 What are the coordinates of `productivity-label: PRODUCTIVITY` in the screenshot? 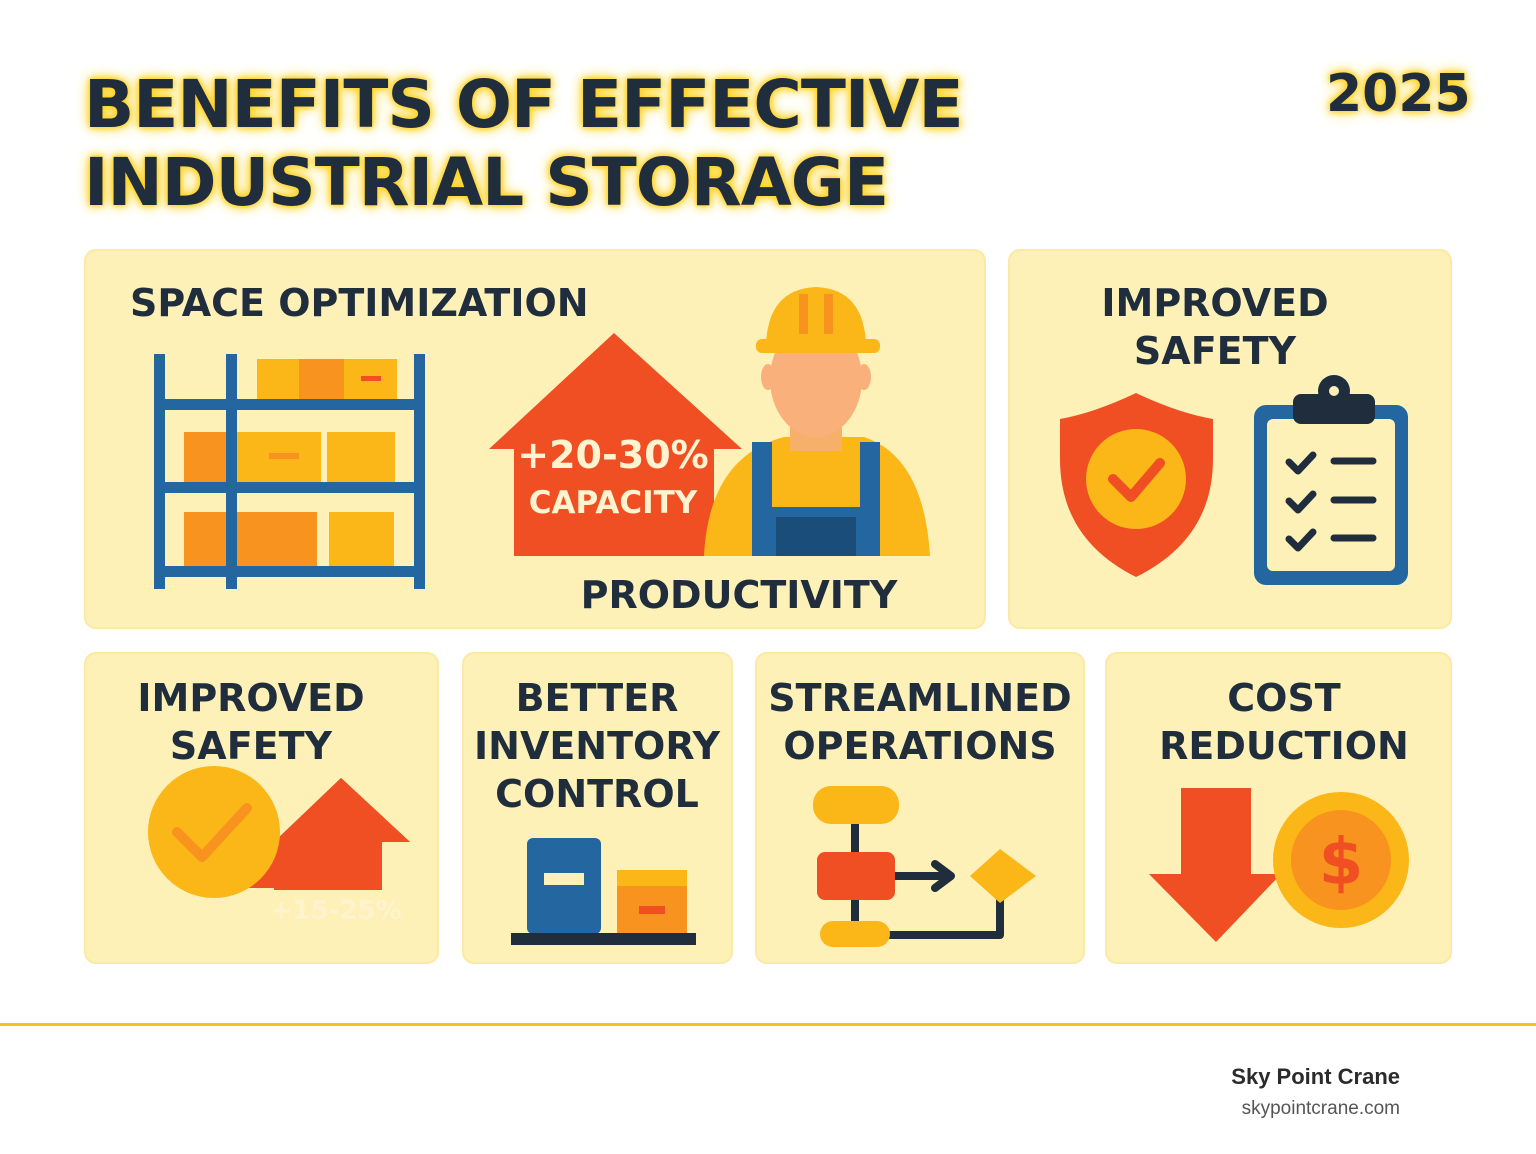 It's located at (739, 595).